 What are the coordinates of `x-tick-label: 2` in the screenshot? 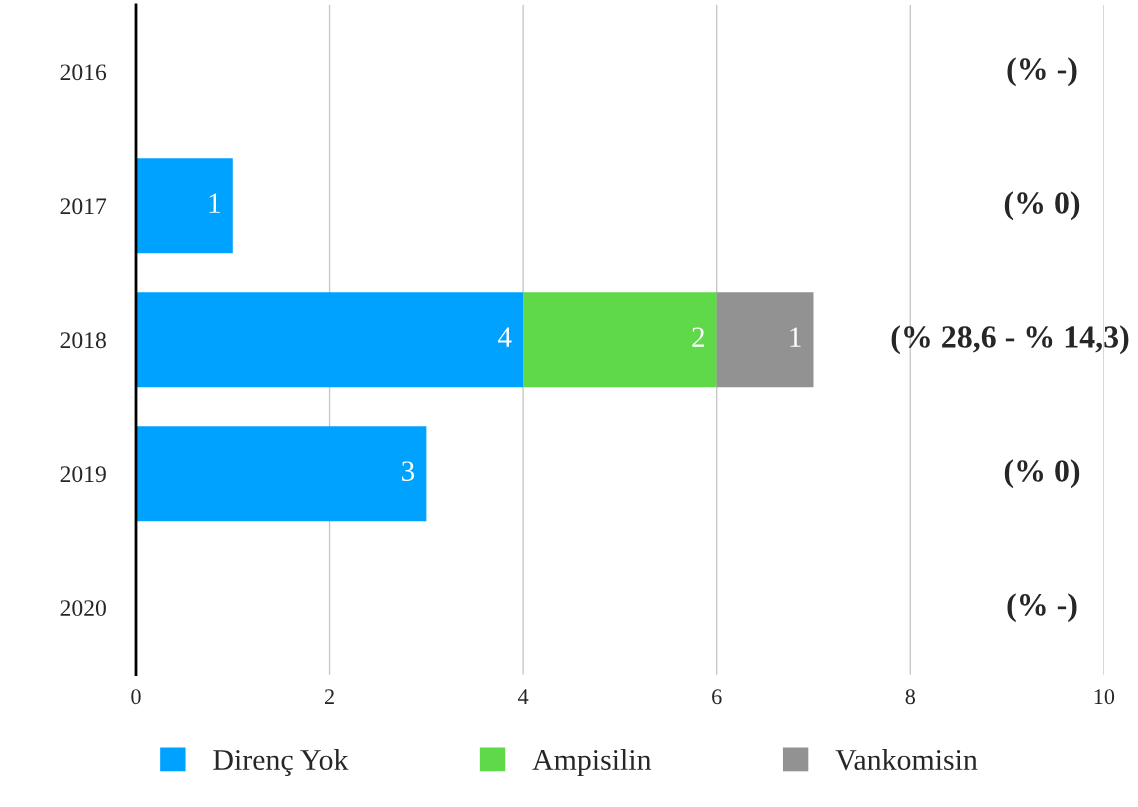 It's located at (329, 696).